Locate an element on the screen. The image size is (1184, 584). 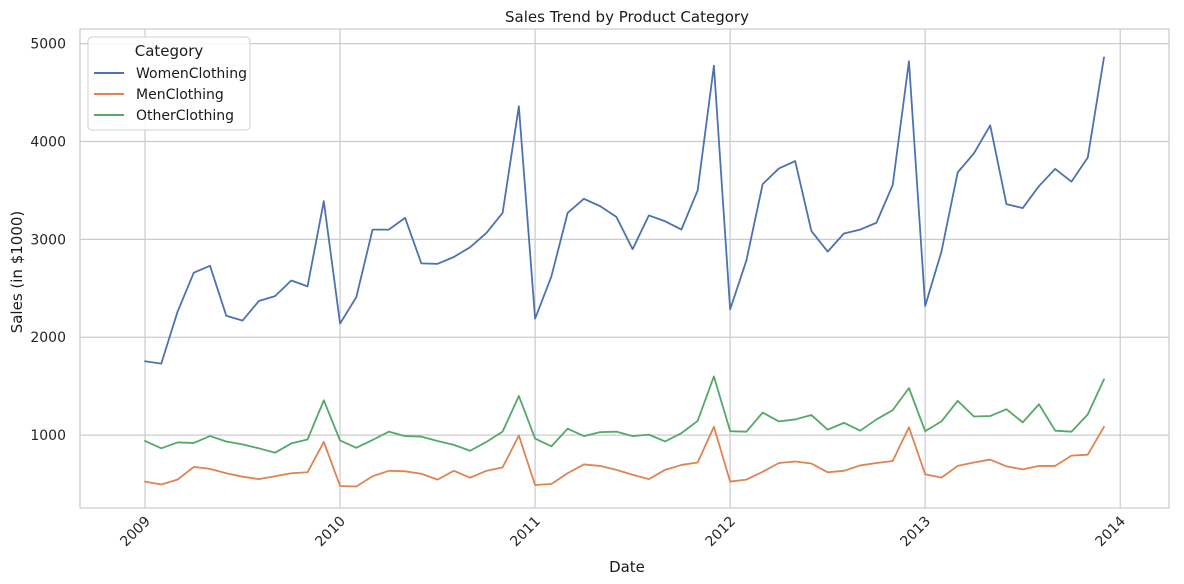
legend-label: OtherClothing is located at coordinates (185, 116).